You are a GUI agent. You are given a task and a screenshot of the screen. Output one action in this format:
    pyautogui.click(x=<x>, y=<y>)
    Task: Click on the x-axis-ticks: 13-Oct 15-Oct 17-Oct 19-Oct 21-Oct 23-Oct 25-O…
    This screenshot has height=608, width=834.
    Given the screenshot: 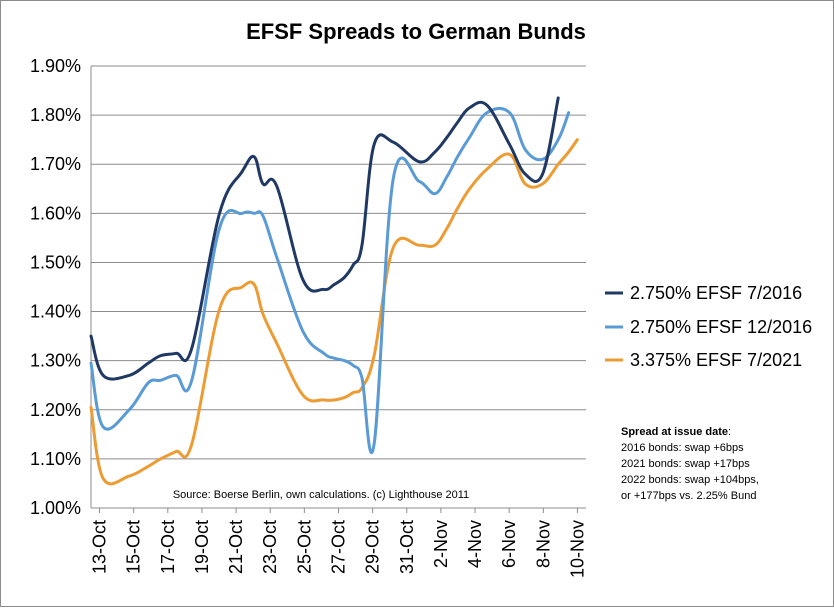 What is the action you would take?
    pyautogui.click(x=338, y=543)
    